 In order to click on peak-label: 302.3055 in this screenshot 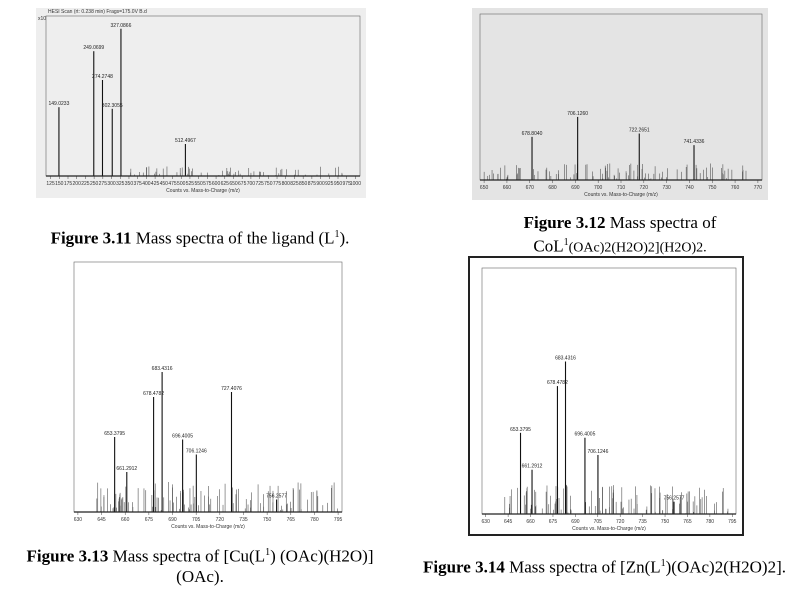, I will do `click(112, 106)`.